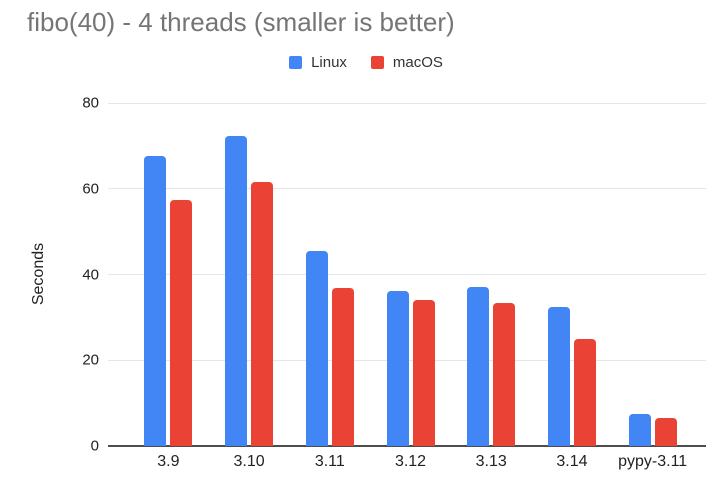 Image resolution: width=718 pixels, height=481 pixels. I want to click on bar-macos-3.9, so click(181, 323).